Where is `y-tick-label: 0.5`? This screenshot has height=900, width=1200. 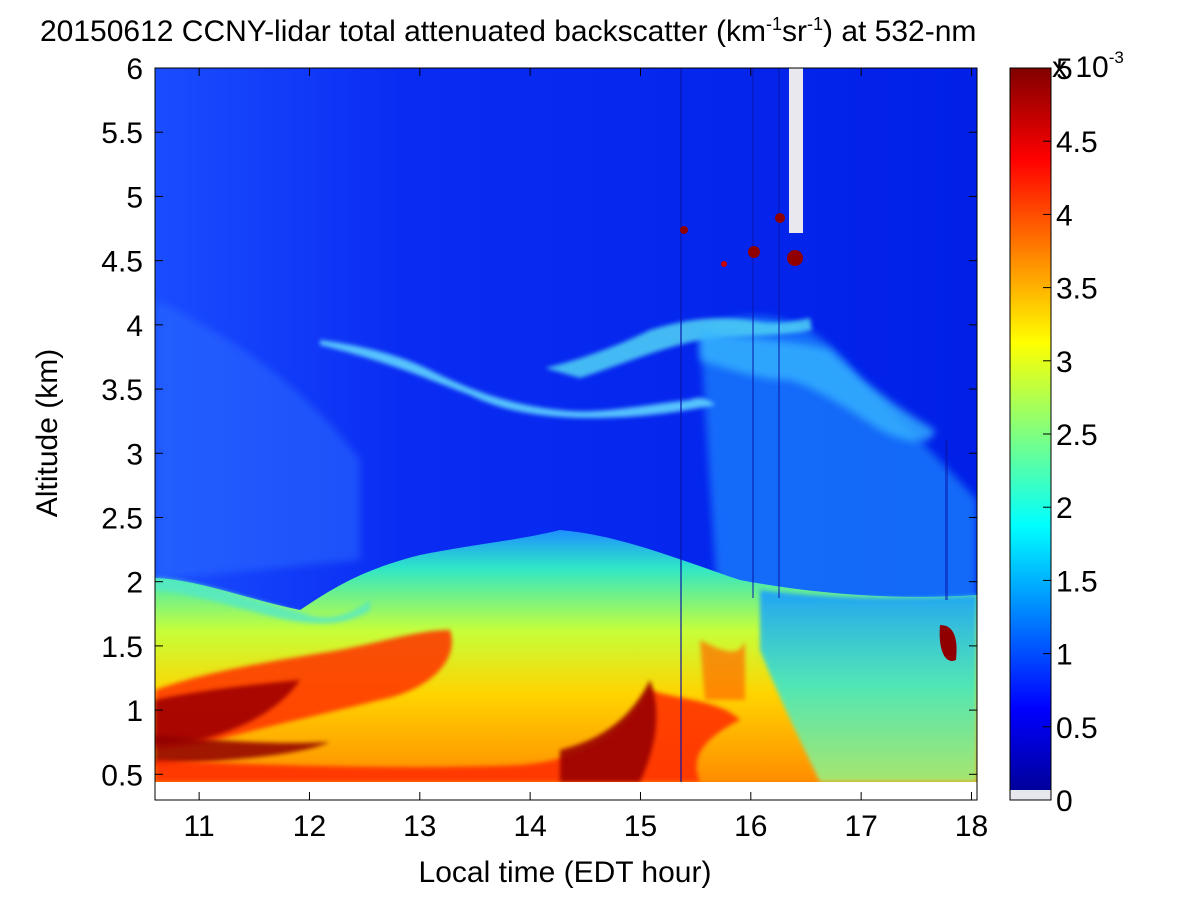
y-tick-label: 0.5 is located at coordinates (122, 775).